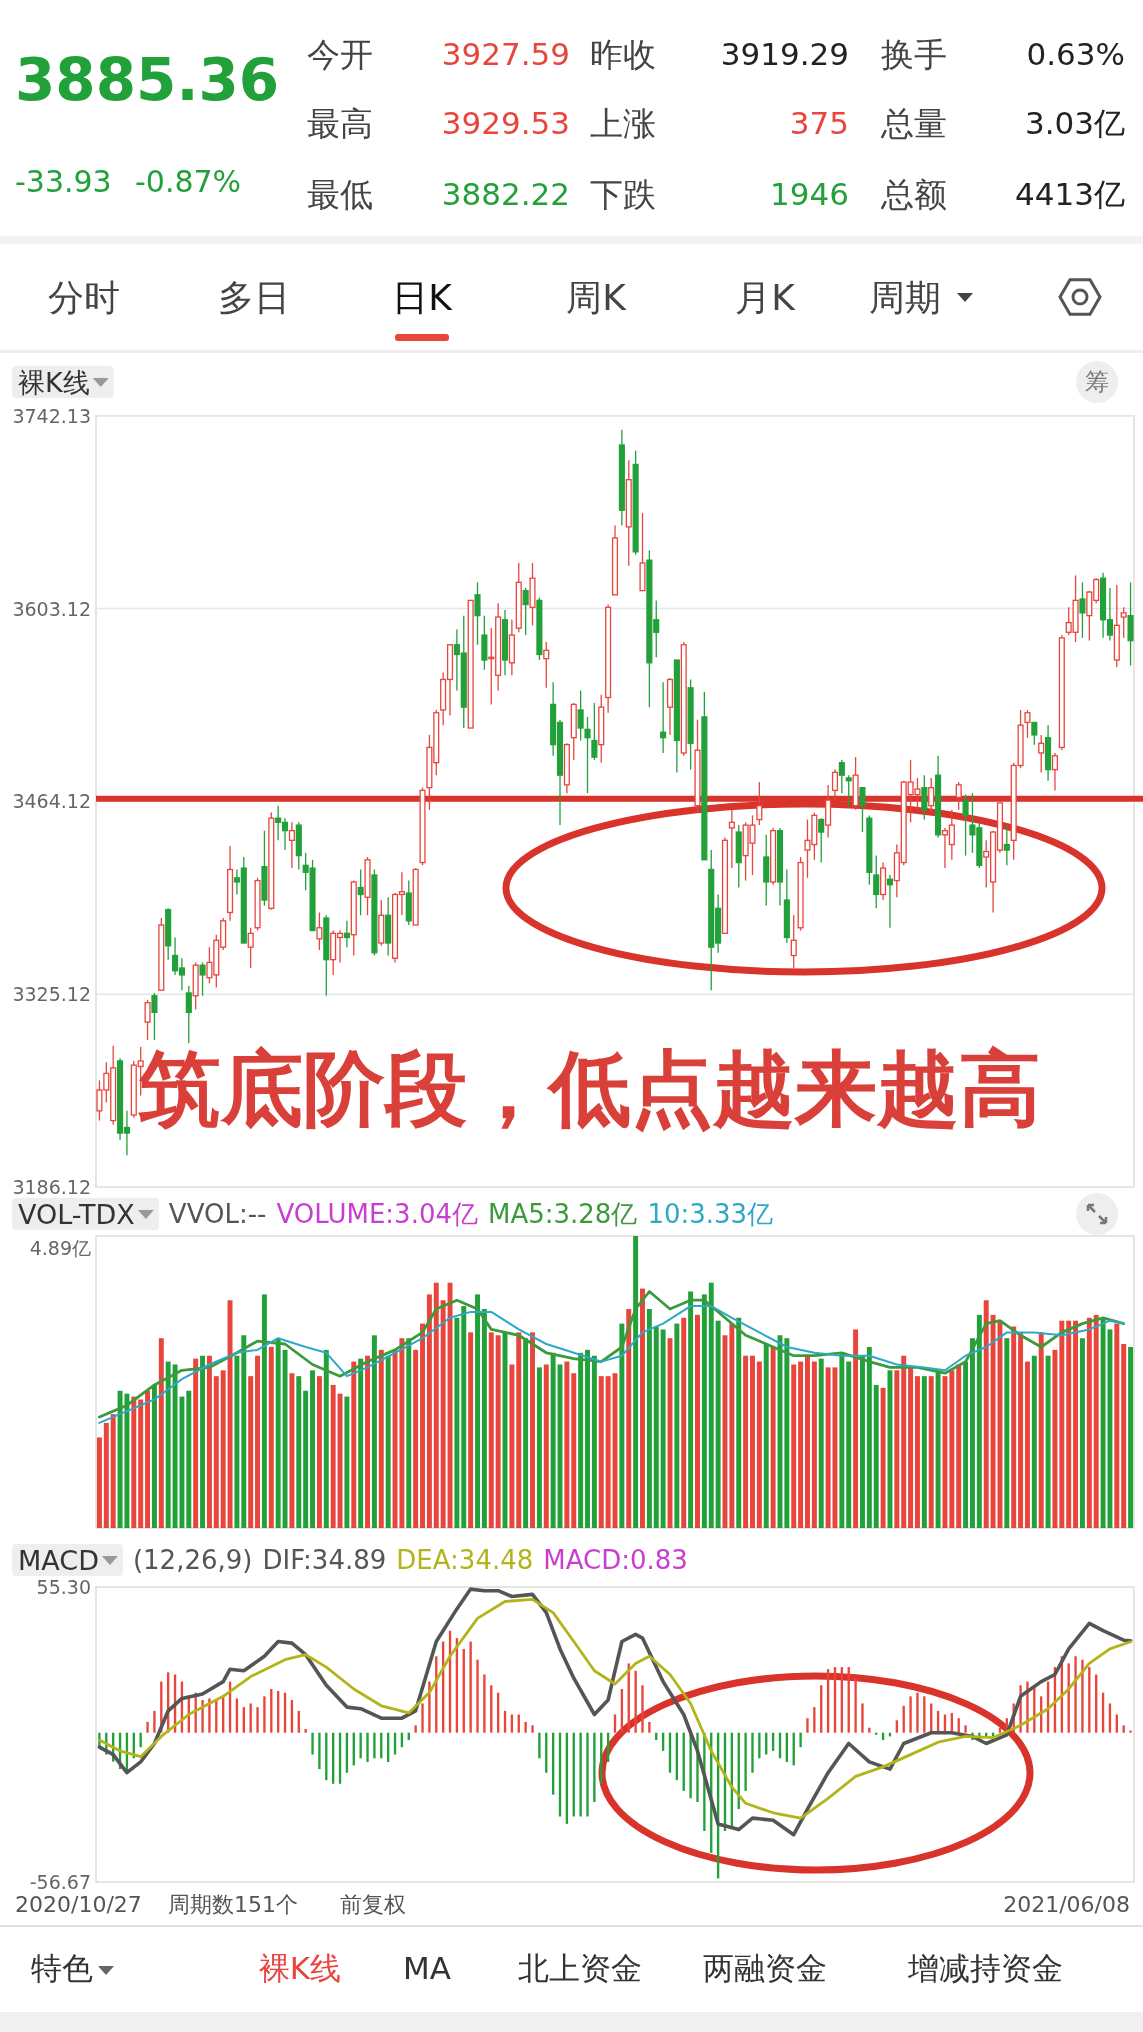 The width and height of the screenshot is (1143, 2032). What do you see at coordinates (1075, 54) in the screenshot?
I see `text: 0.63%` at bounding box center [1075, 54].